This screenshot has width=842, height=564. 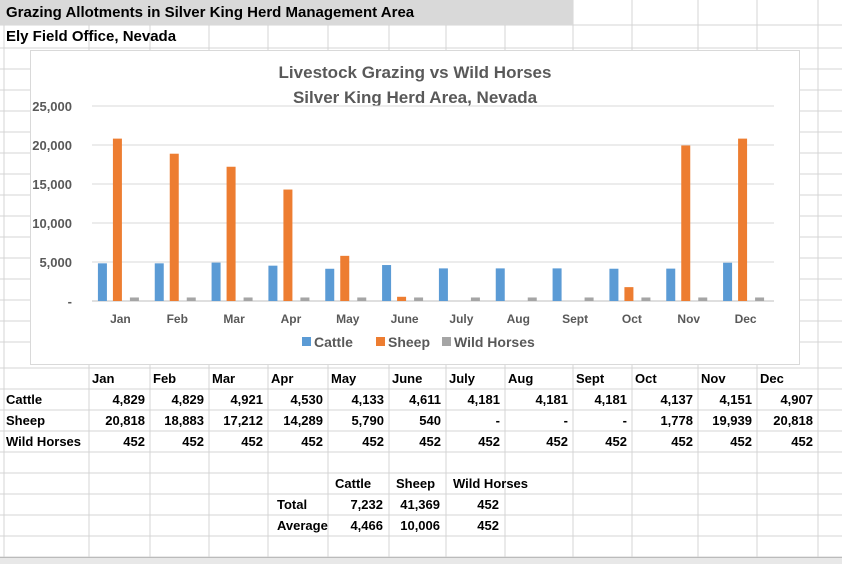 I want to click on summary-header: Cattle, so click(x=353, y=483).